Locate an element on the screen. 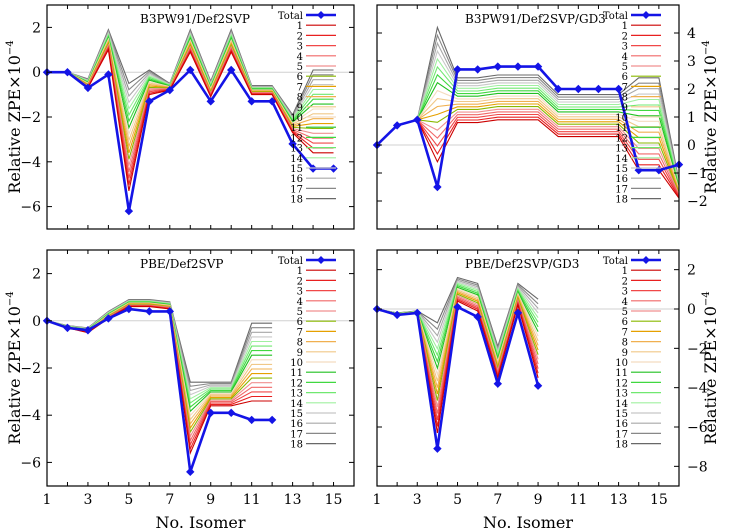 The image size is (731, 531). legend-label: 9 is located at coordinates (625, 353).